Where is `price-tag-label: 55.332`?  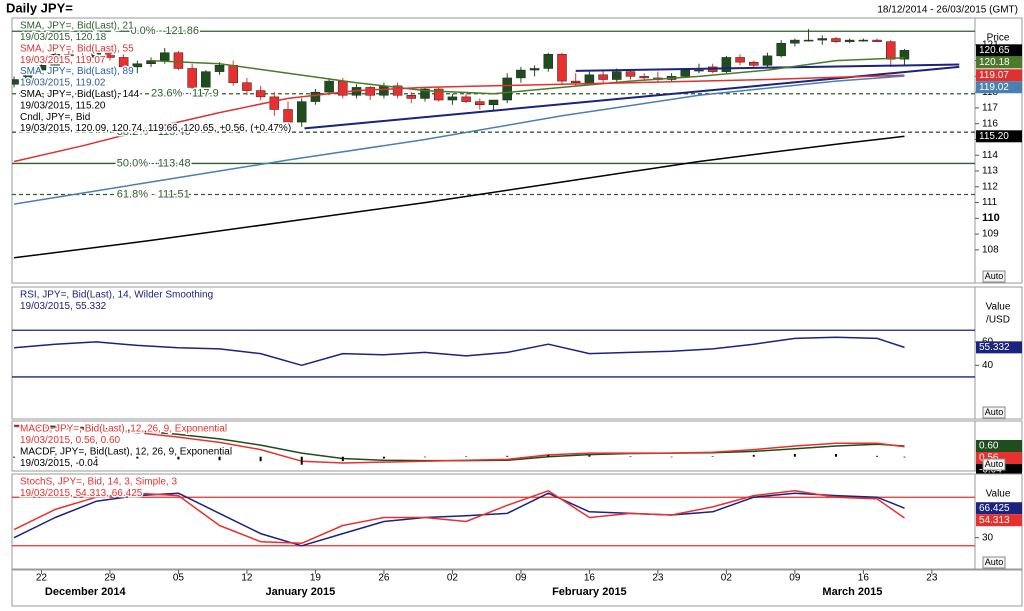 price-tag-label: 55.332 is located at coordinates (994, 347).